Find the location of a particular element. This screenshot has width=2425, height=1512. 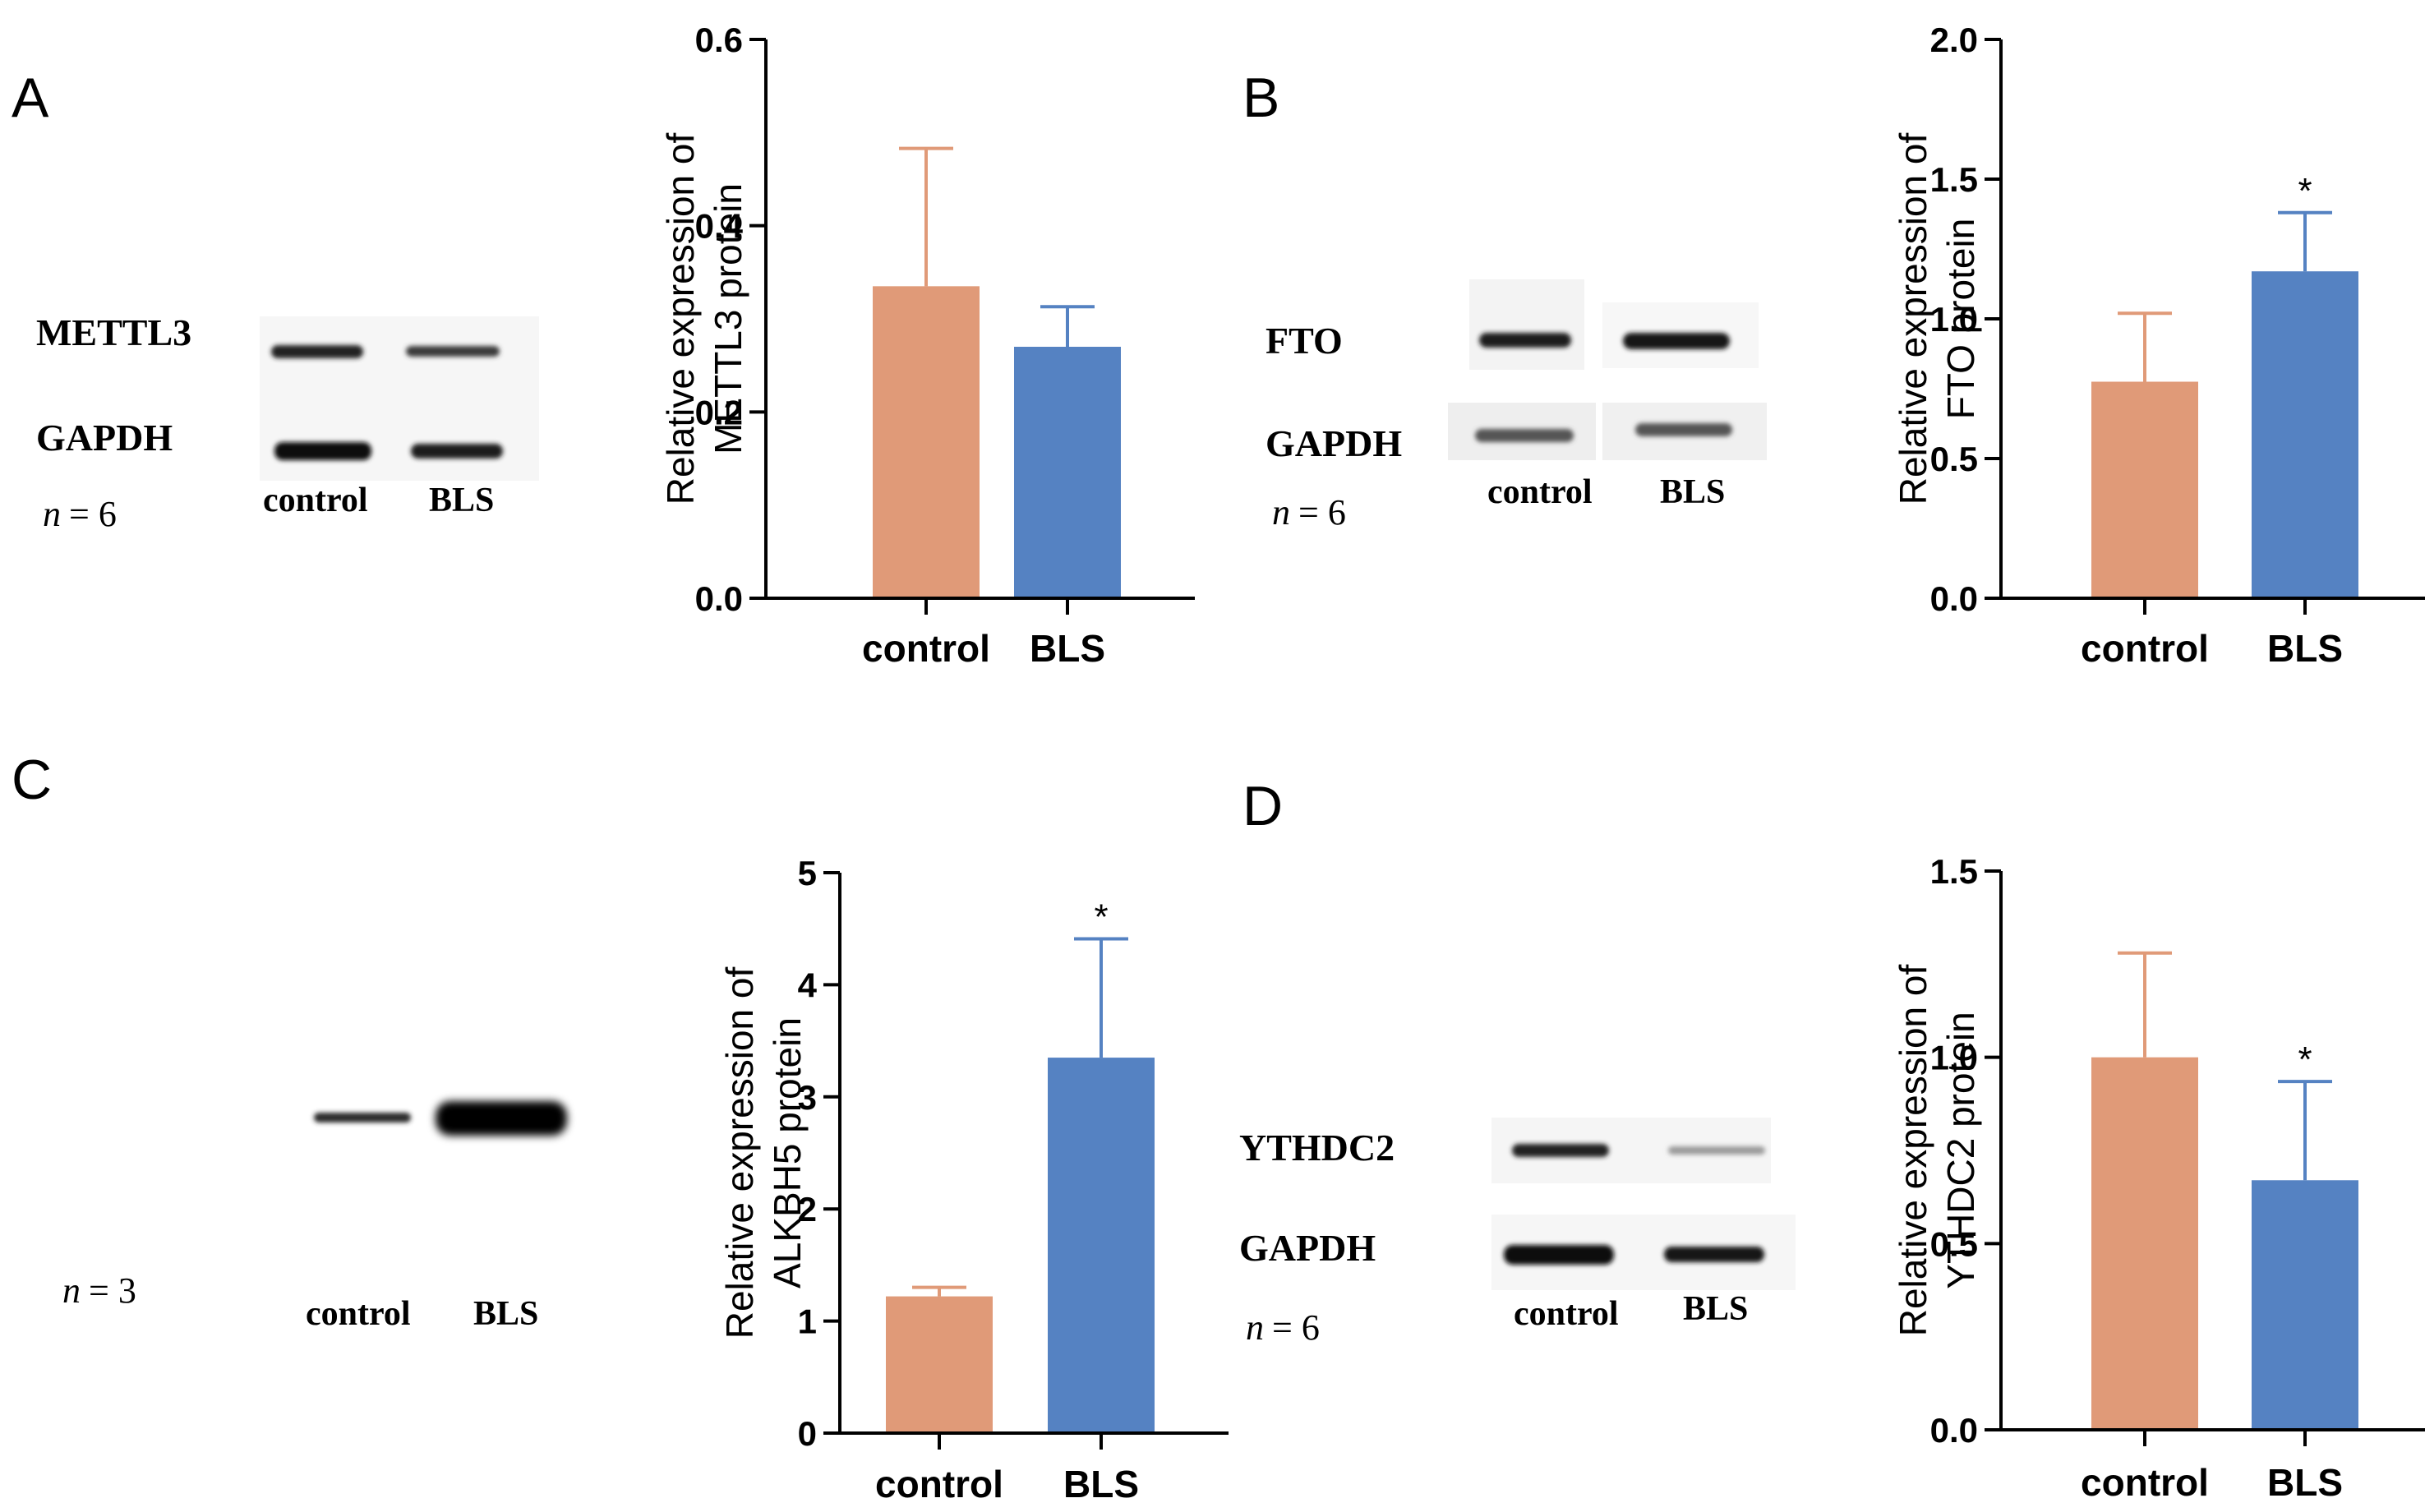

blot-bands-b is located at coordinates (1603, 388).